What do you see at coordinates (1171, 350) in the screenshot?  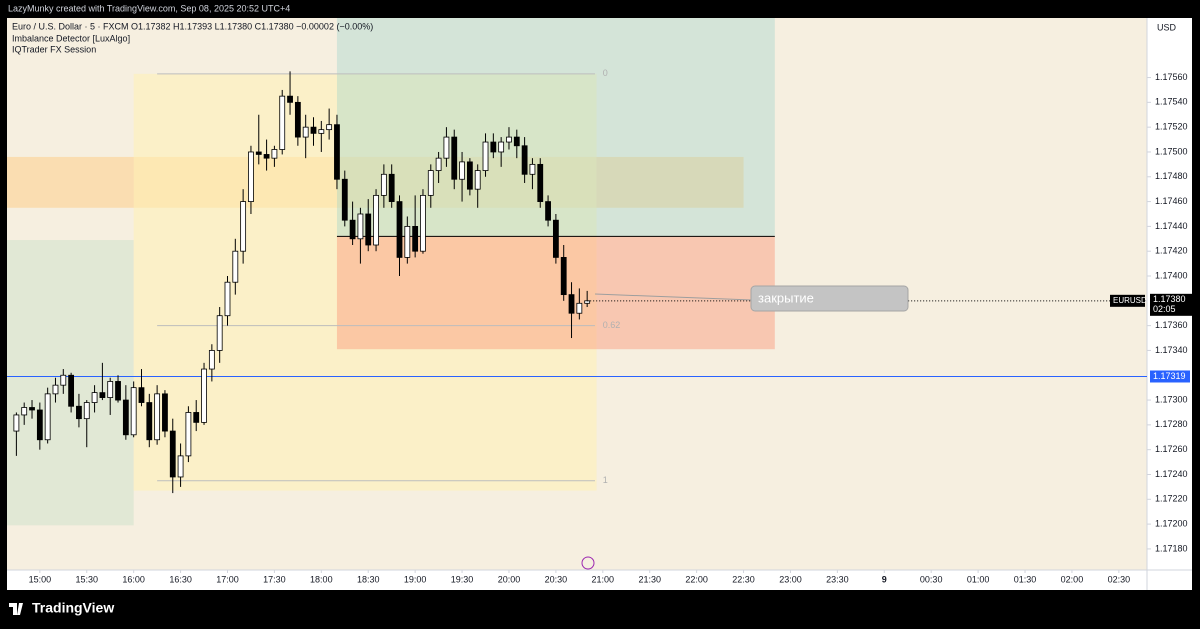 I see `y-tick-label: 1.17340` at bounding box center [1171, 350].